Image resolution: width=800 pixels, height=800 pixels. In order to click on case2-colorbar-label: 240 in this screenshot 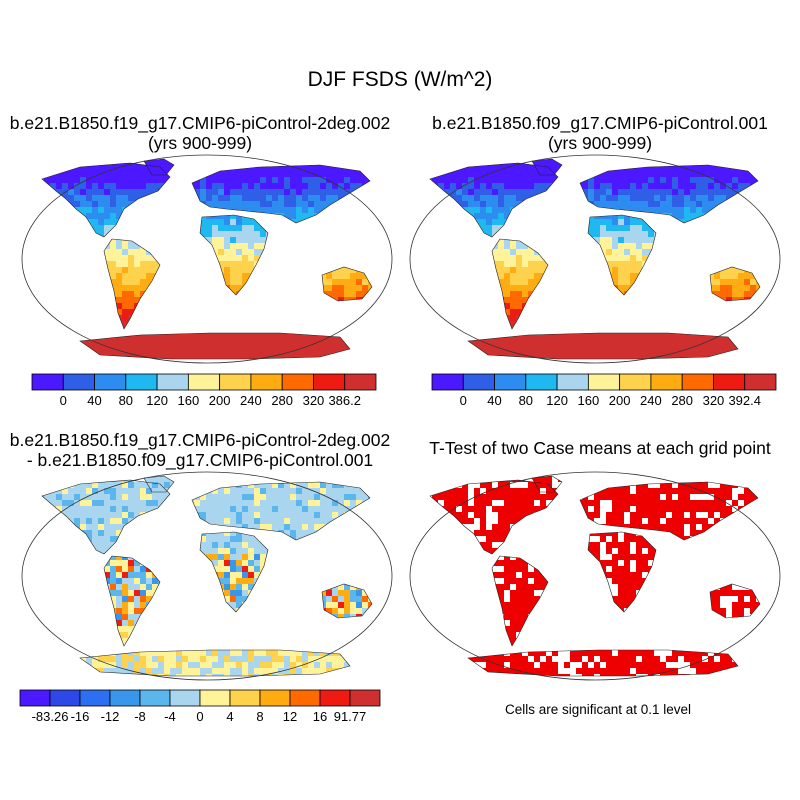, I will do `click(651, 400)`.